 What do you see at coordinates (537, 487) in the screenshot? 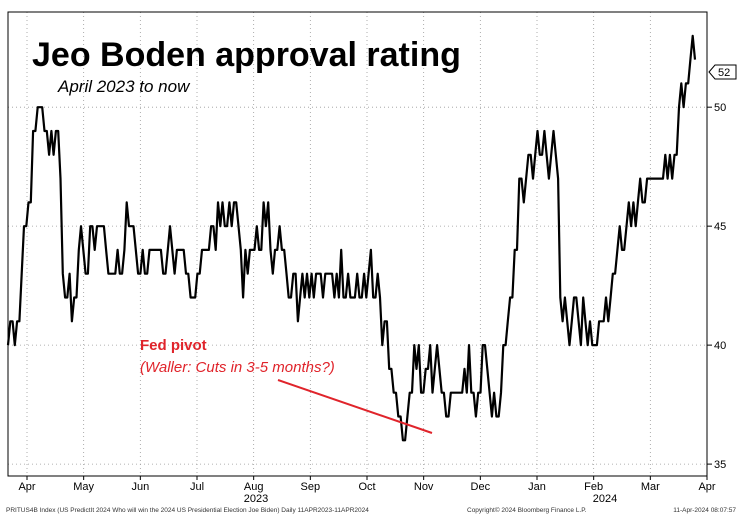
I see `x-tick-label: Jan` at bounding box center [537, 487].